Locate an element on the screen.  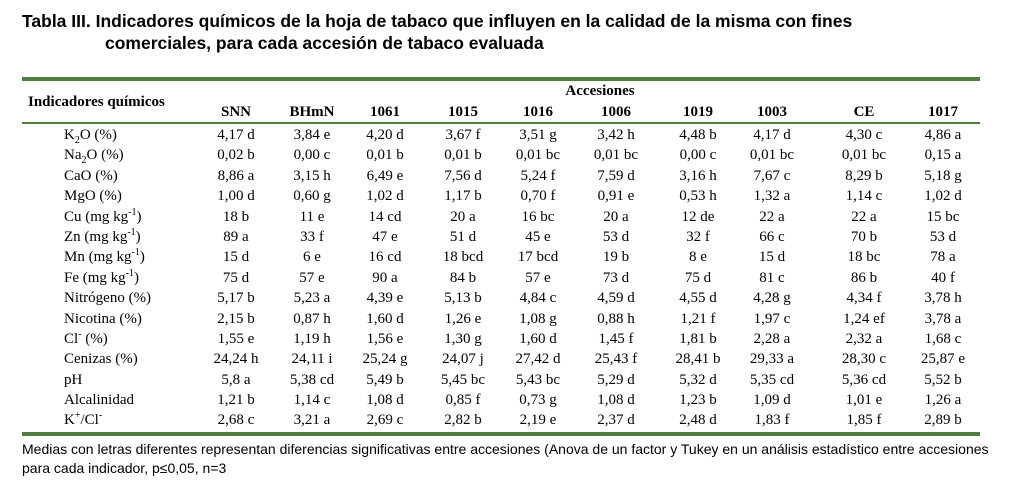
row-label: Na2O (%) is located at coordinates (94, 156).